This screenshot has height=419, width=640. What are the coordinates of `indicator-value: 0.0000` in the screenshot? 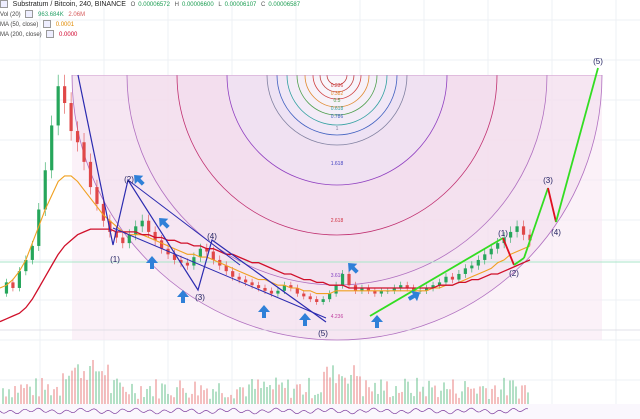 It's located at (68, 35).